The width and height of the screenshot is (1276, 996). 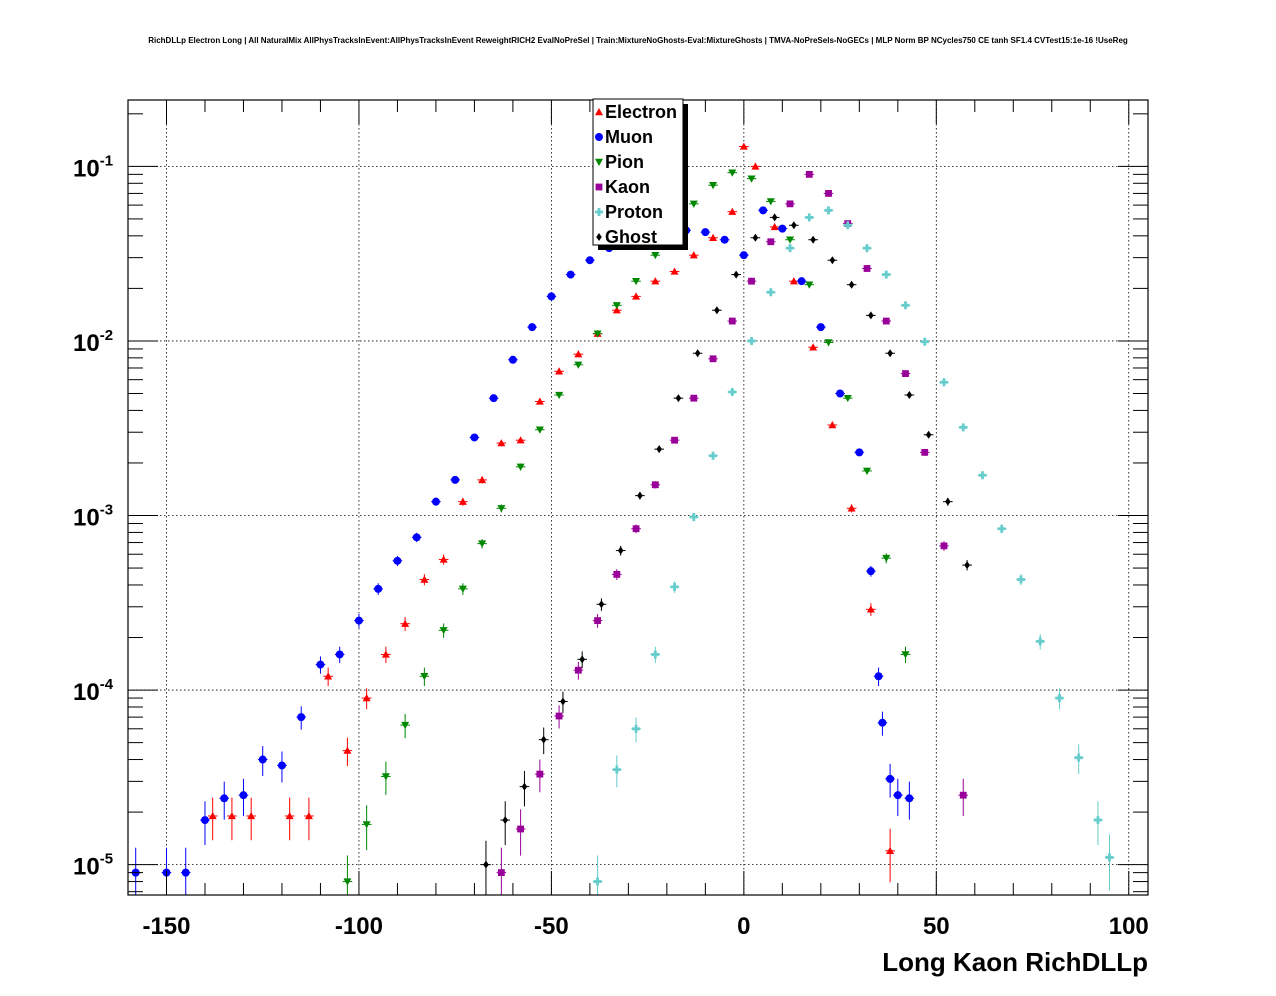 What do you see at coordinates (636, 174) in the screenshot?
I see `legend-entries: Electron Muon Pion Kaon Proton Ghost` at bounding box center [636, 174].